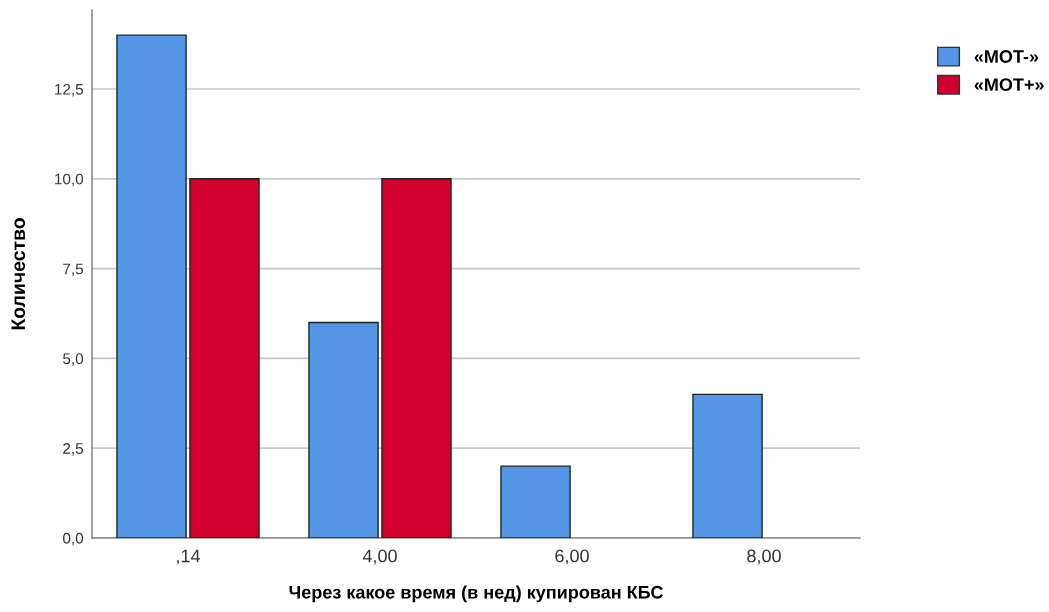 This screenshot has height=612, width=1049. Describe the element at coordinates (69, 180) in the screenshot. I see `y-tick-label: 10,0` at that location.